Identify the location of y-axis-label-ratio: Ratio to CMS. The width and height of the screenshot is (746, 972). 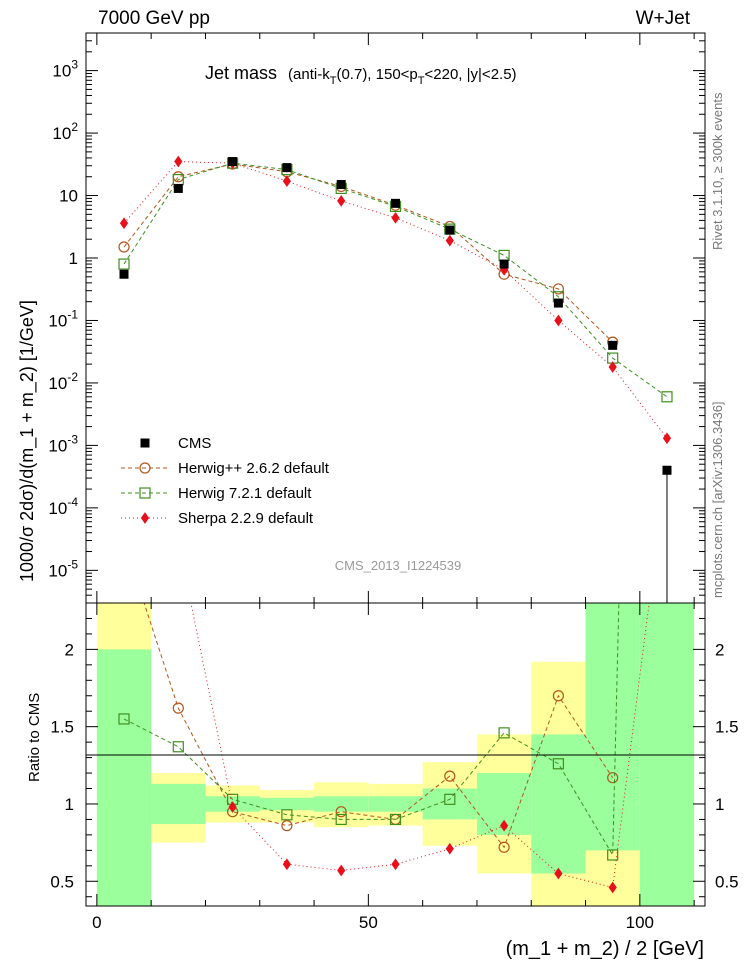
(34, 737).